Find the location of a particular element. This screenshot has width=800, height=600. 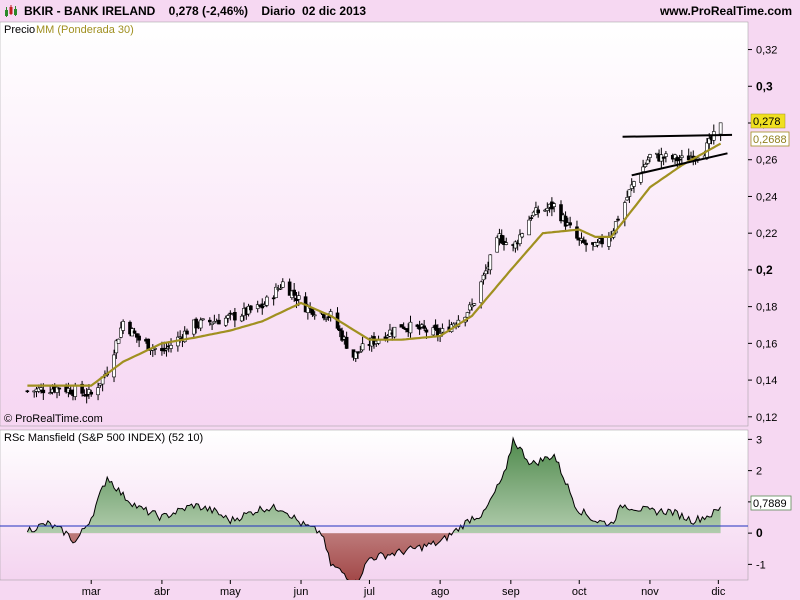

label-rsc: RSc Mansfield (S&P 500 INDEX) (52 10) is located at coordinates (103, 438).